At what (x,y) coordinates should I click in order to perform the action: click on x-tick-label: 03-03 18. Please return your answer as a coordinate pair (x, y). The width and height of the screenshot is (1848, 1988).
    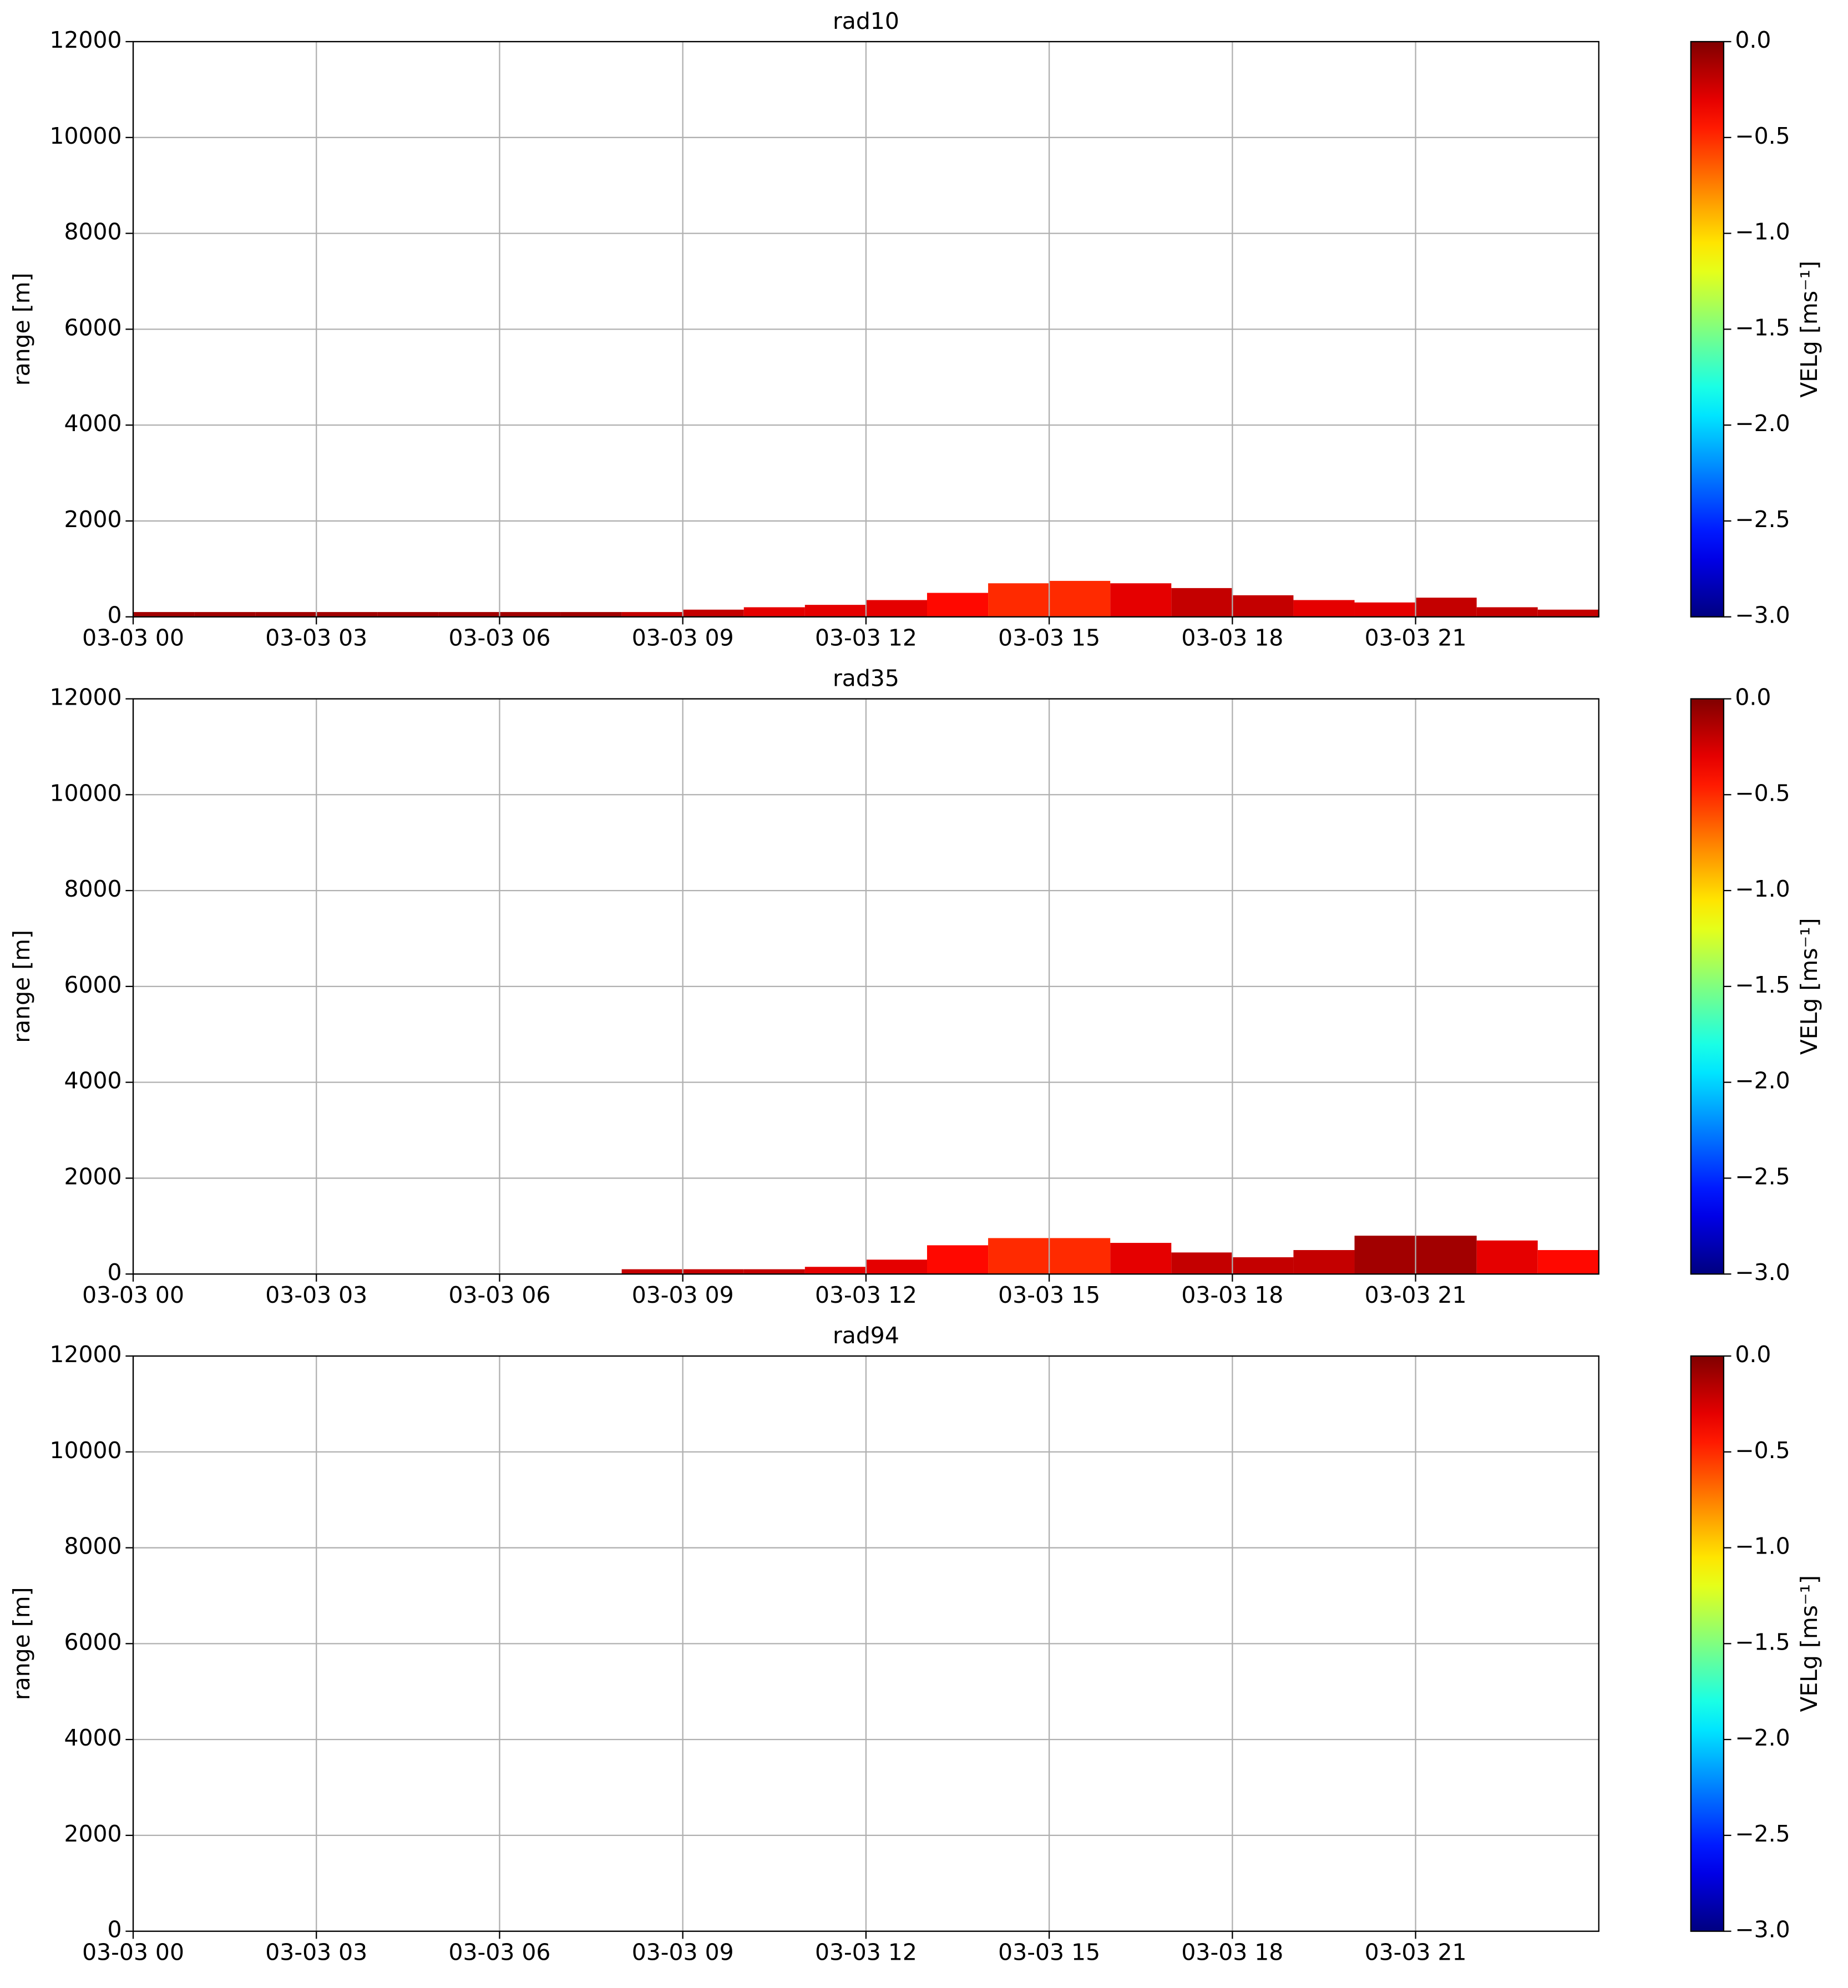
    Looking at the image, I should click on (1232, 638).